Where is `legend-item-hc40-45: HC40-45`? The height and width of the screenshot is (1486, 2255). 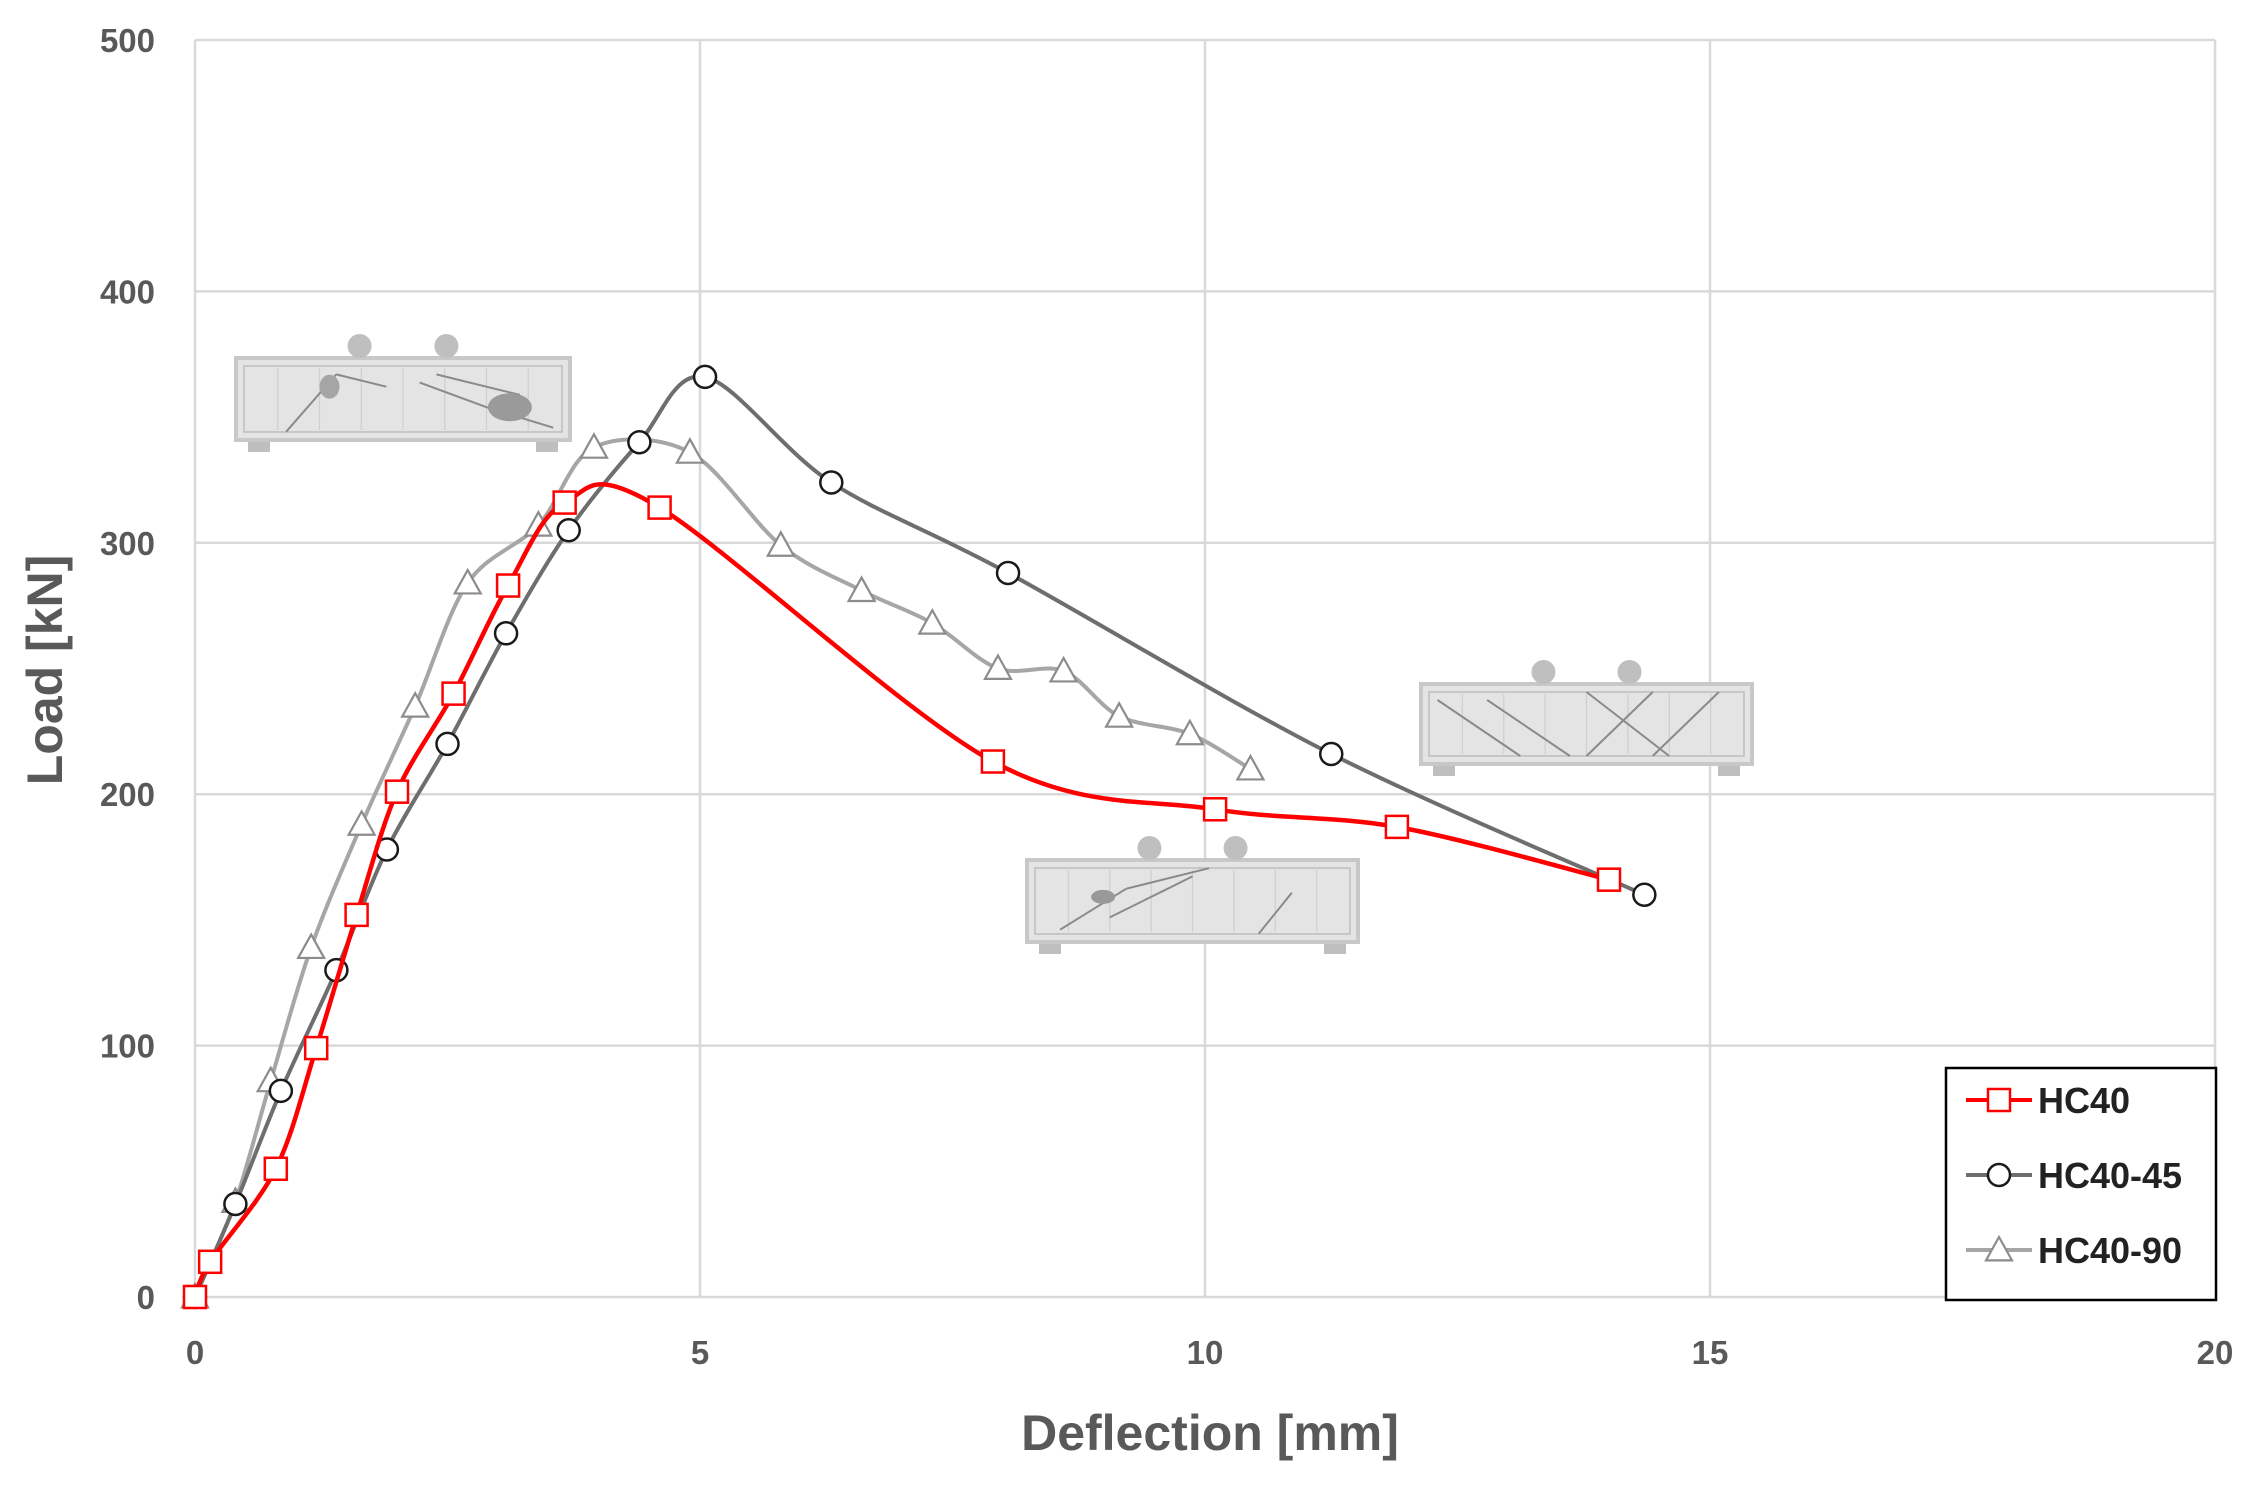 legend-item-hc40-45: HC40-45 is located at coordinates (2074, 1175).